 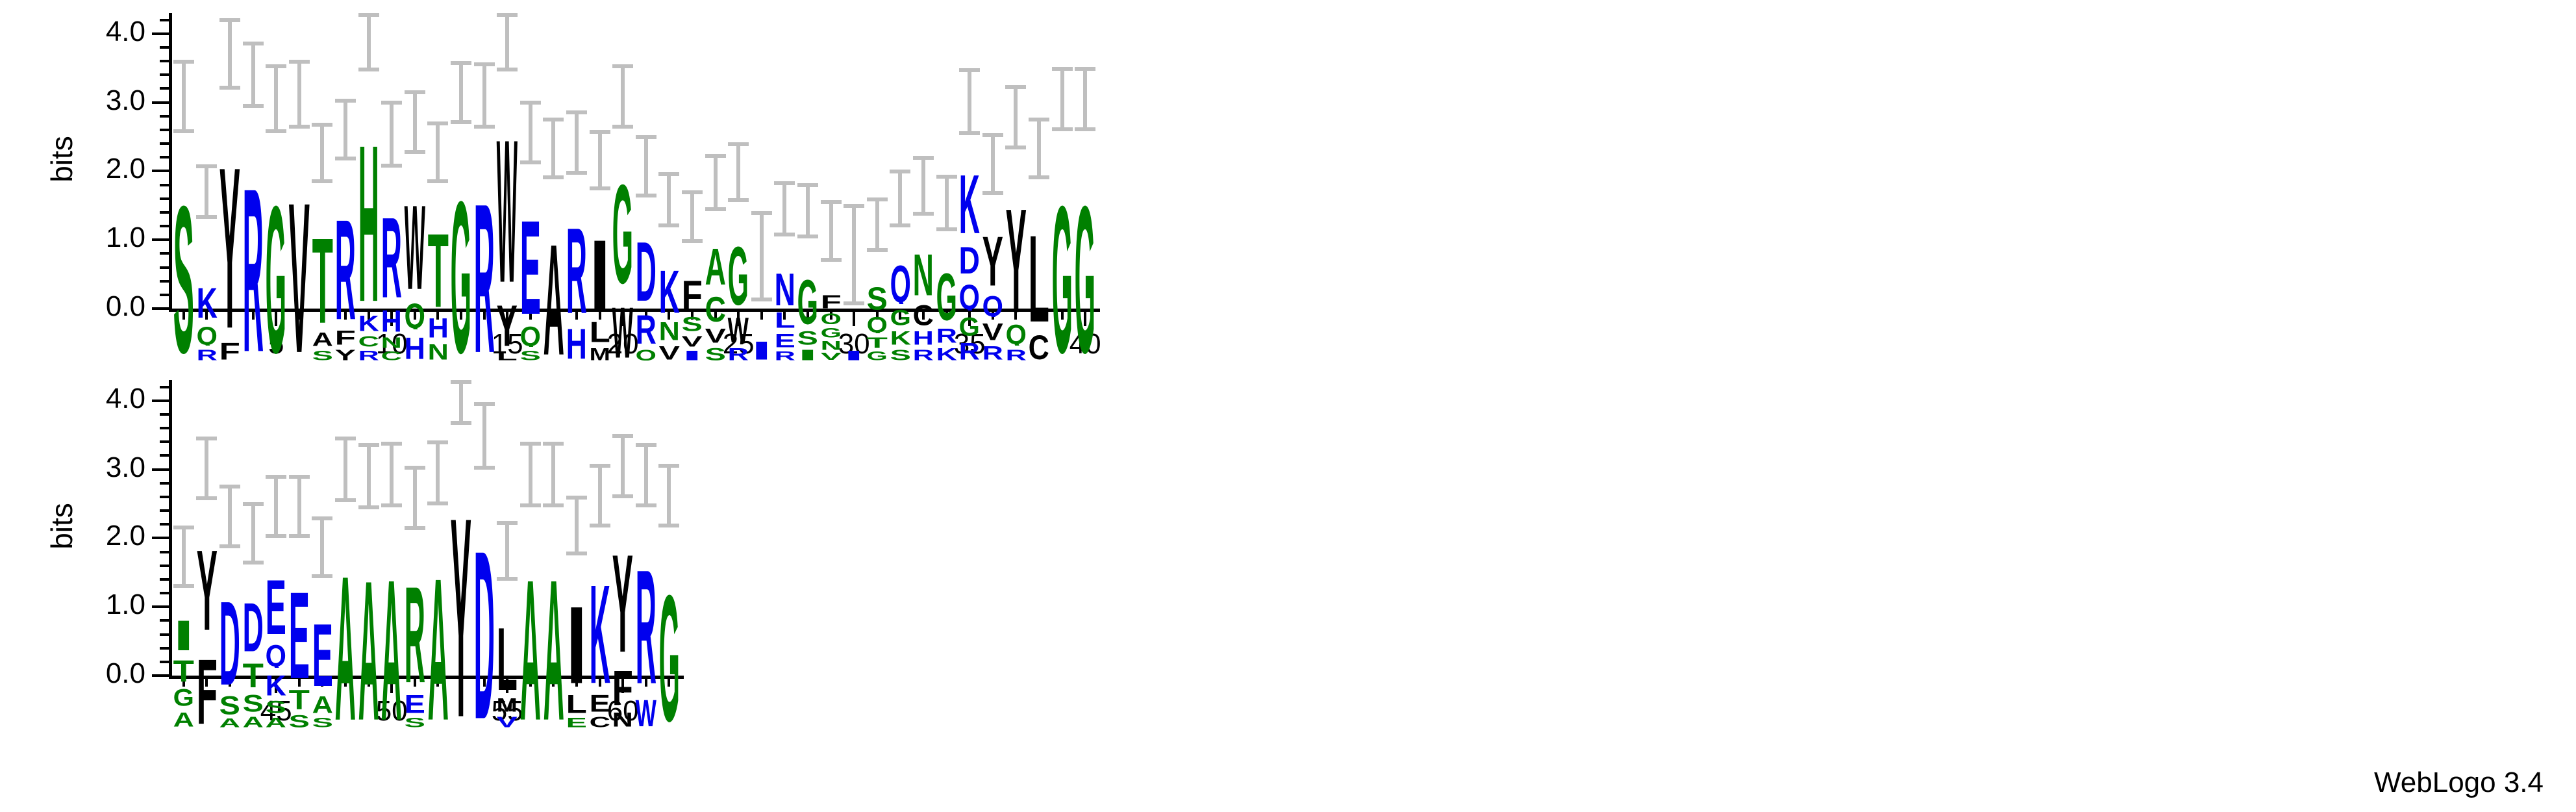 What do you see at coordinates (669, 328) in the screenshot?
I see `logo-letter-22-N: N` at bounding box center [669, 328].